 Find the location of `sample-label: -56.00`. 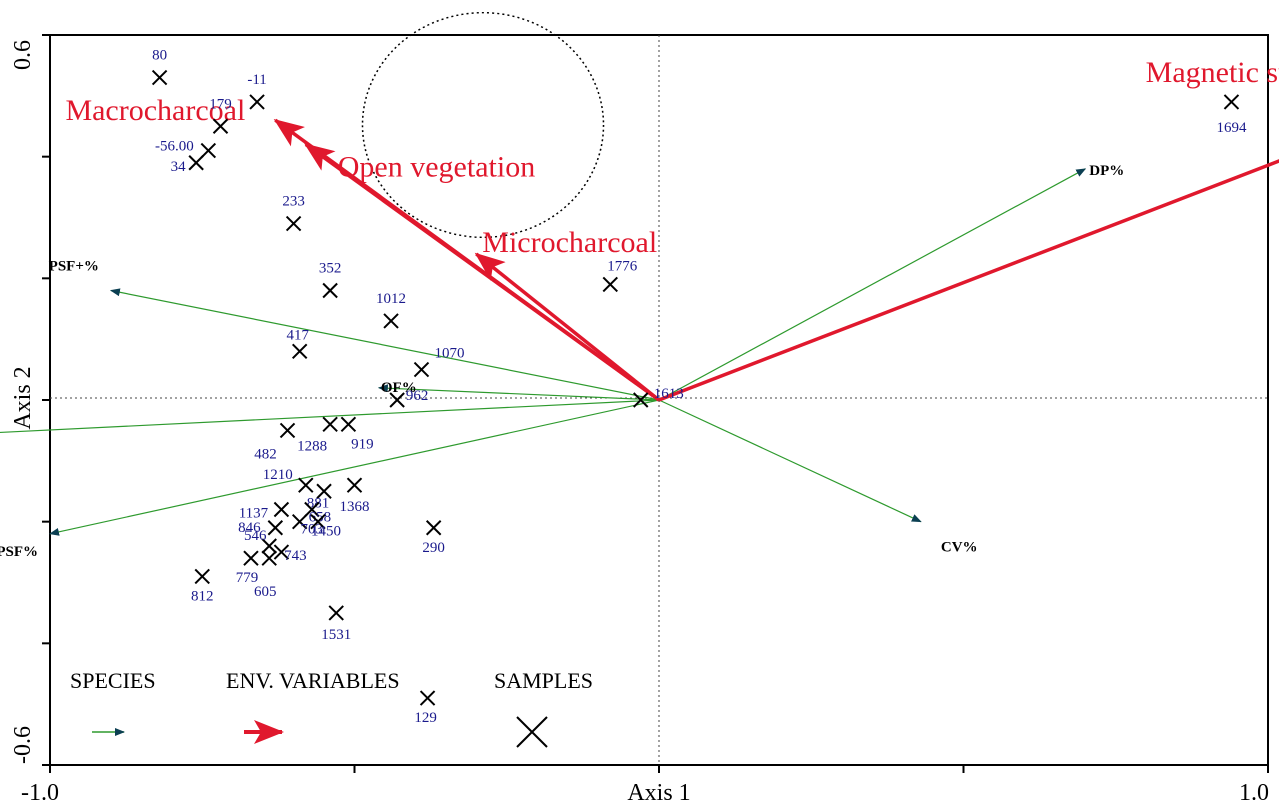

sample-label: -56.00 is located at coordinates (174, 147).